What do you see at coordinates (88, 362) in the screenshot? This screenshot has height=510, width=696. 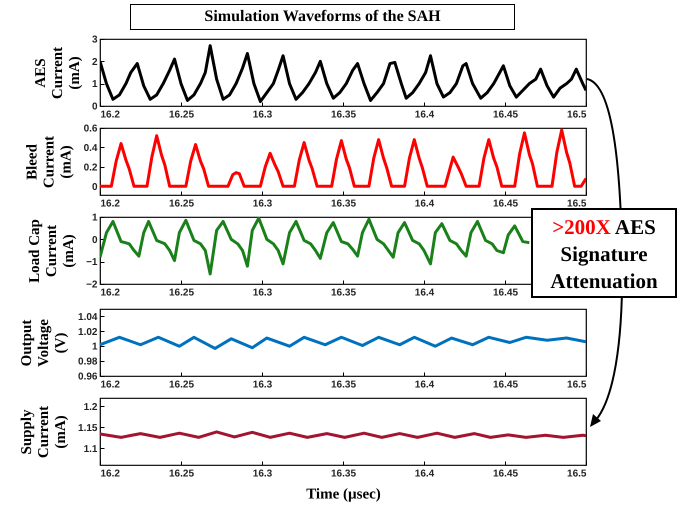 I see `y-tick-label: 0.98` at bounding box center [88, 362].